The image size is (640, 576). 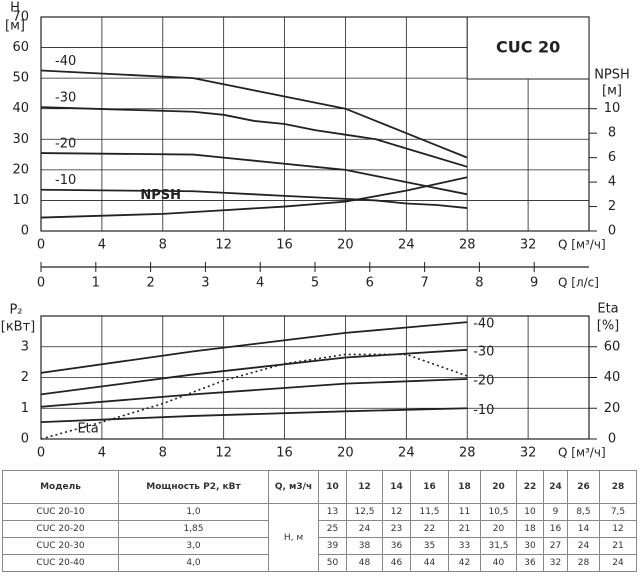 What do you see at coordinates (583, 487) in the screenshot?
I see `header-cell: 26` at bounding box center [583, 487].